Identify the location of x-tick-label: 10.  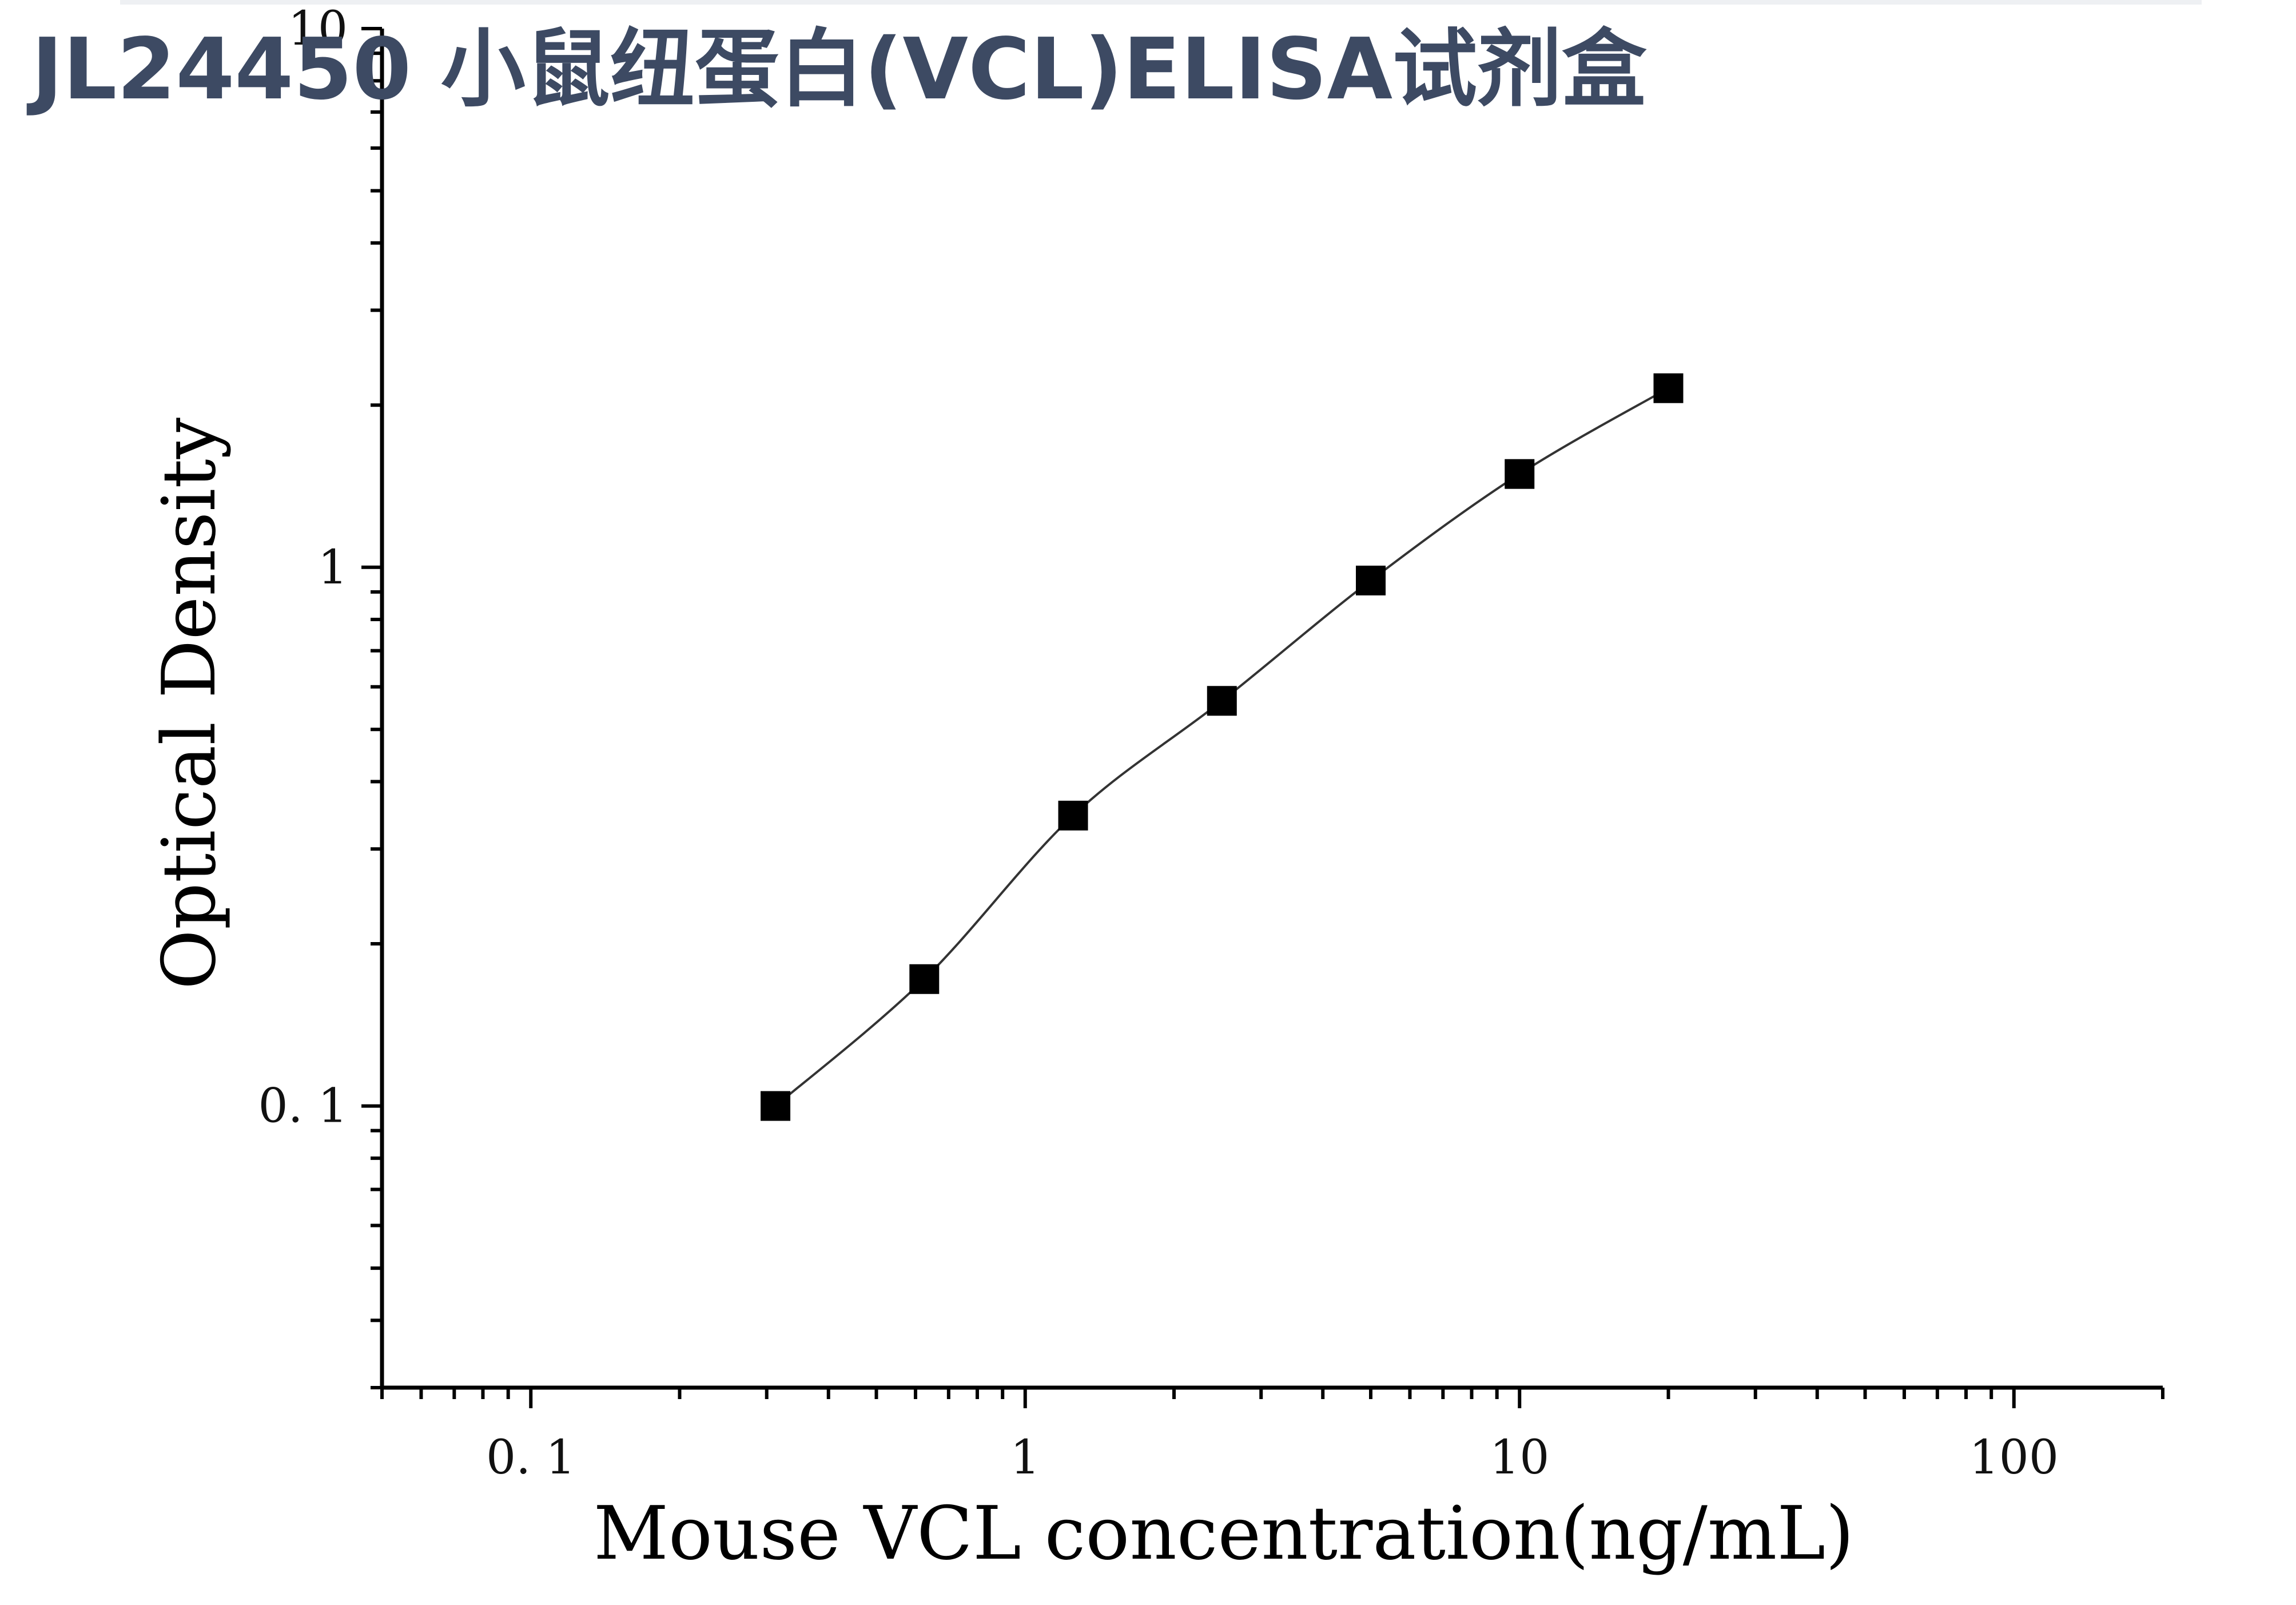
(1520, 1458).